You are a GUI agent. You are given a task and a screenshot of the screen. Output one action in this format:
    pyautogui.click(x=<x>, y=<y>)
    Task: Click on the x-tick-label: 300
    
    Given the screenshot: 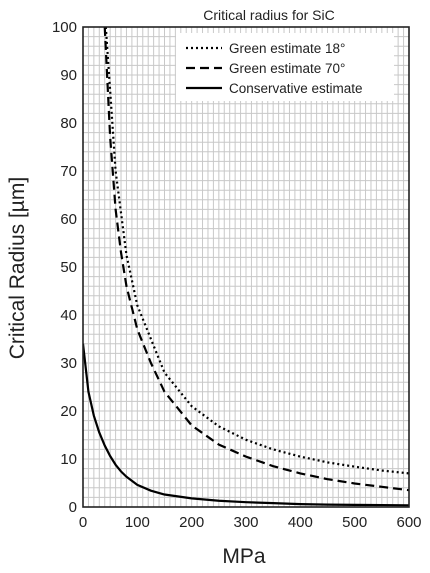 What is the action you would take?
    pyautogui.click(x=245, y=522)
    